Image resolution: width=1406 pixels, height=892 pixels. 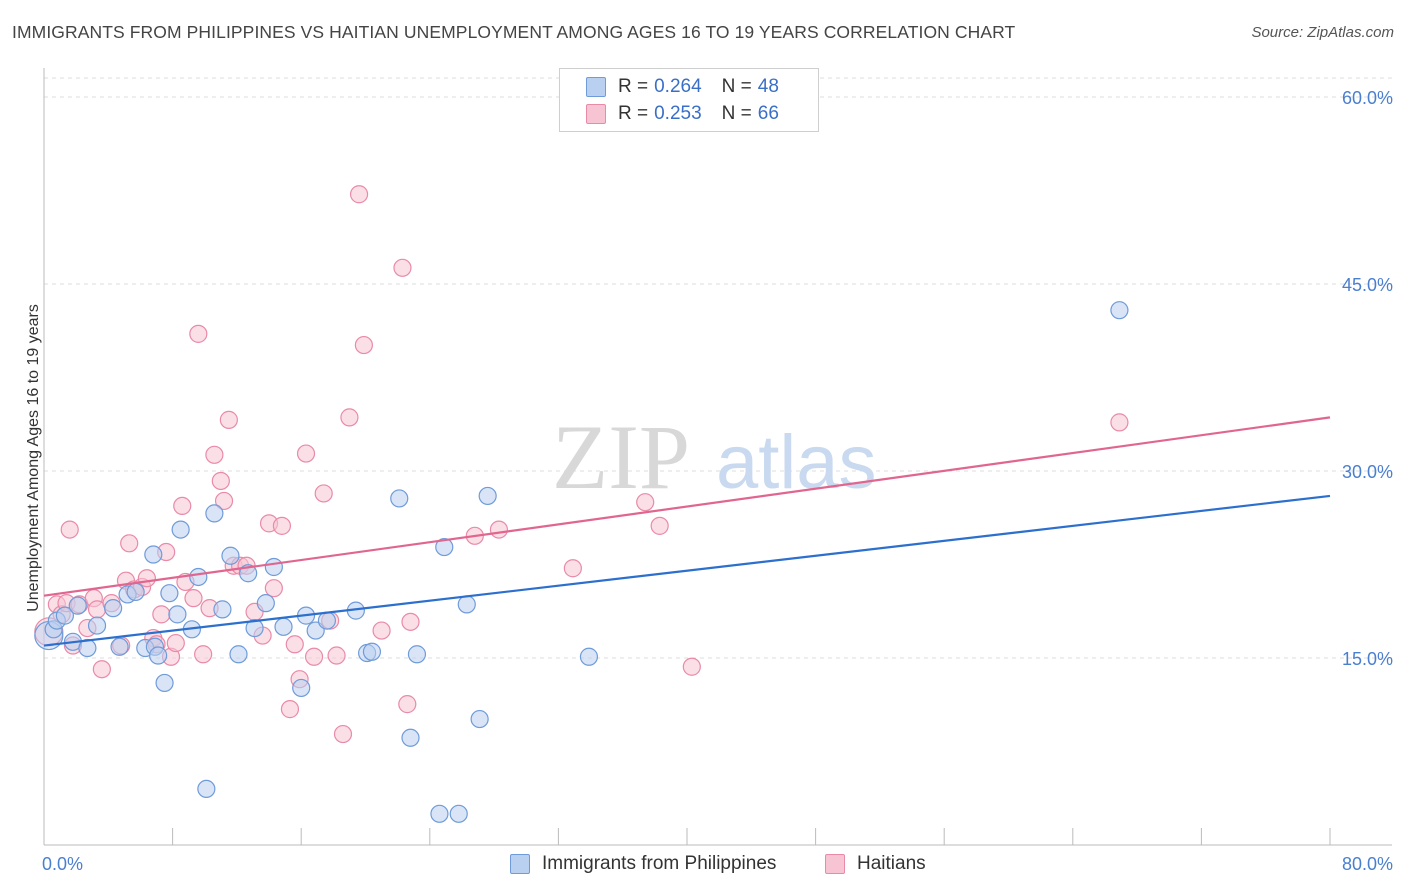 What do you see at coordinates (768, 113) in the screenshot?
I see `legend-n-value: 66` at bounding box center [768, 113].